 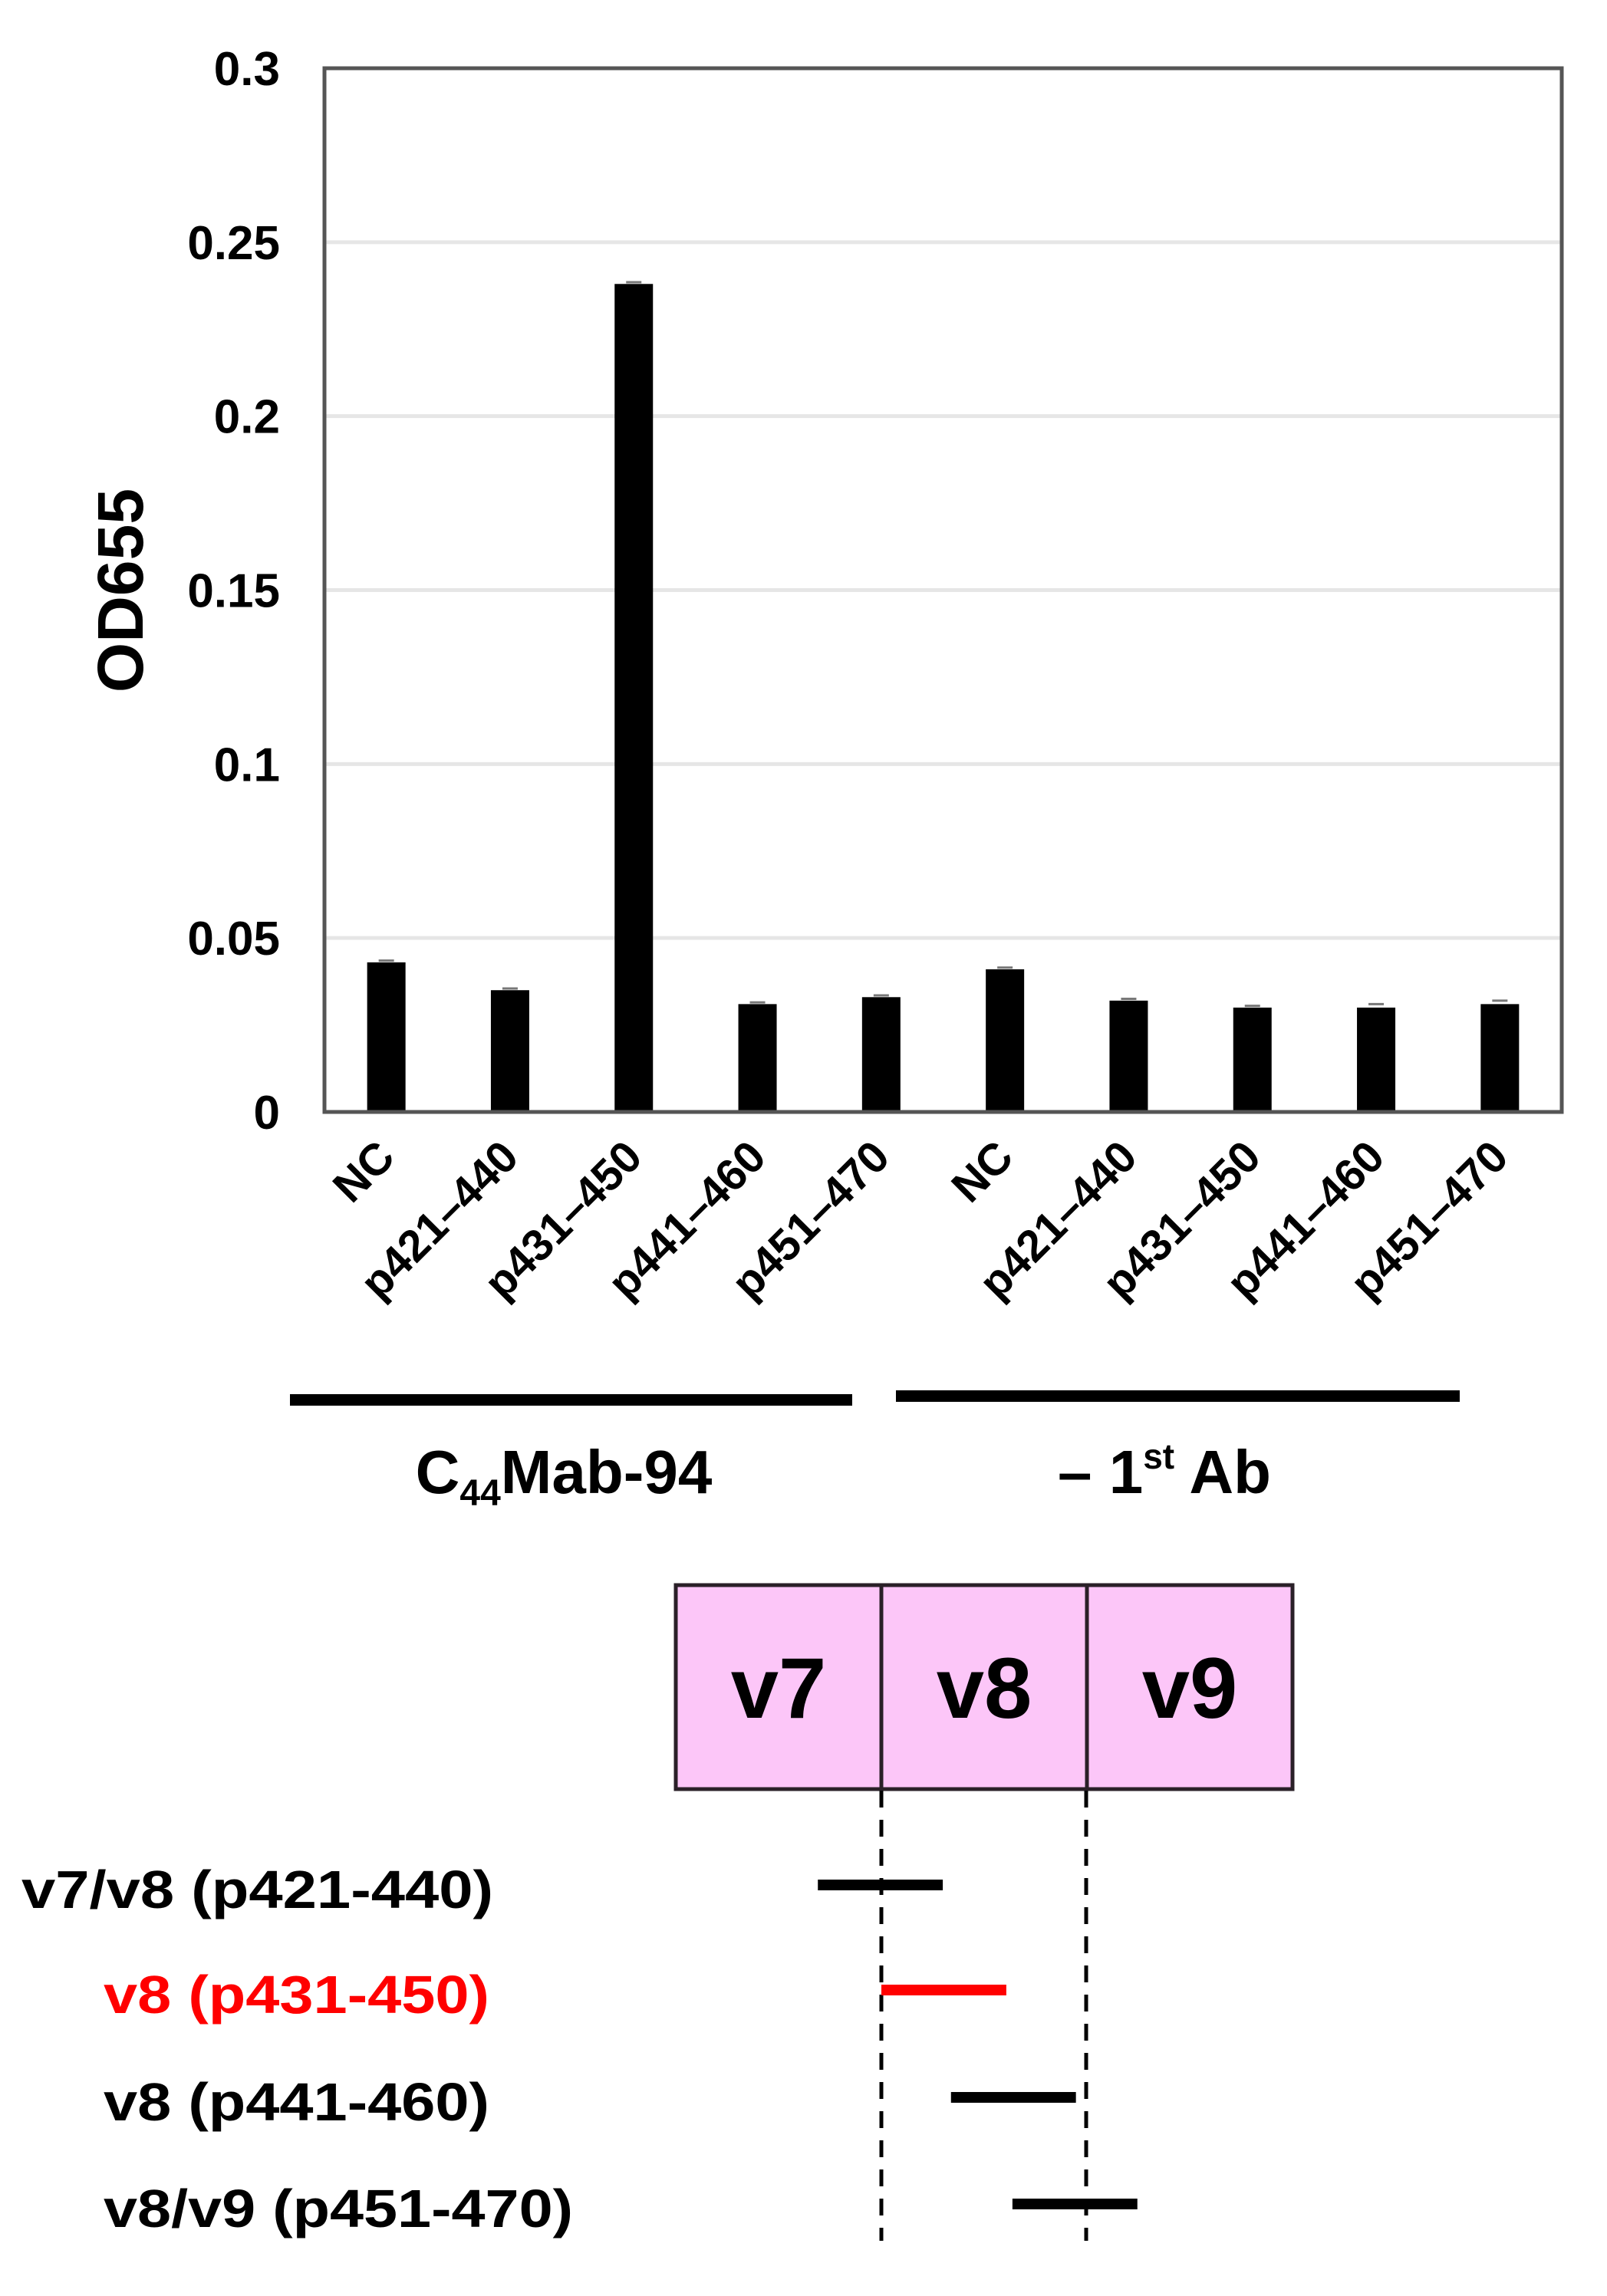 I want to click on y-axis-ticks: 0 0.05 0.1 0.15 0.2 0.25 0.3, so click(x=233, y=591).